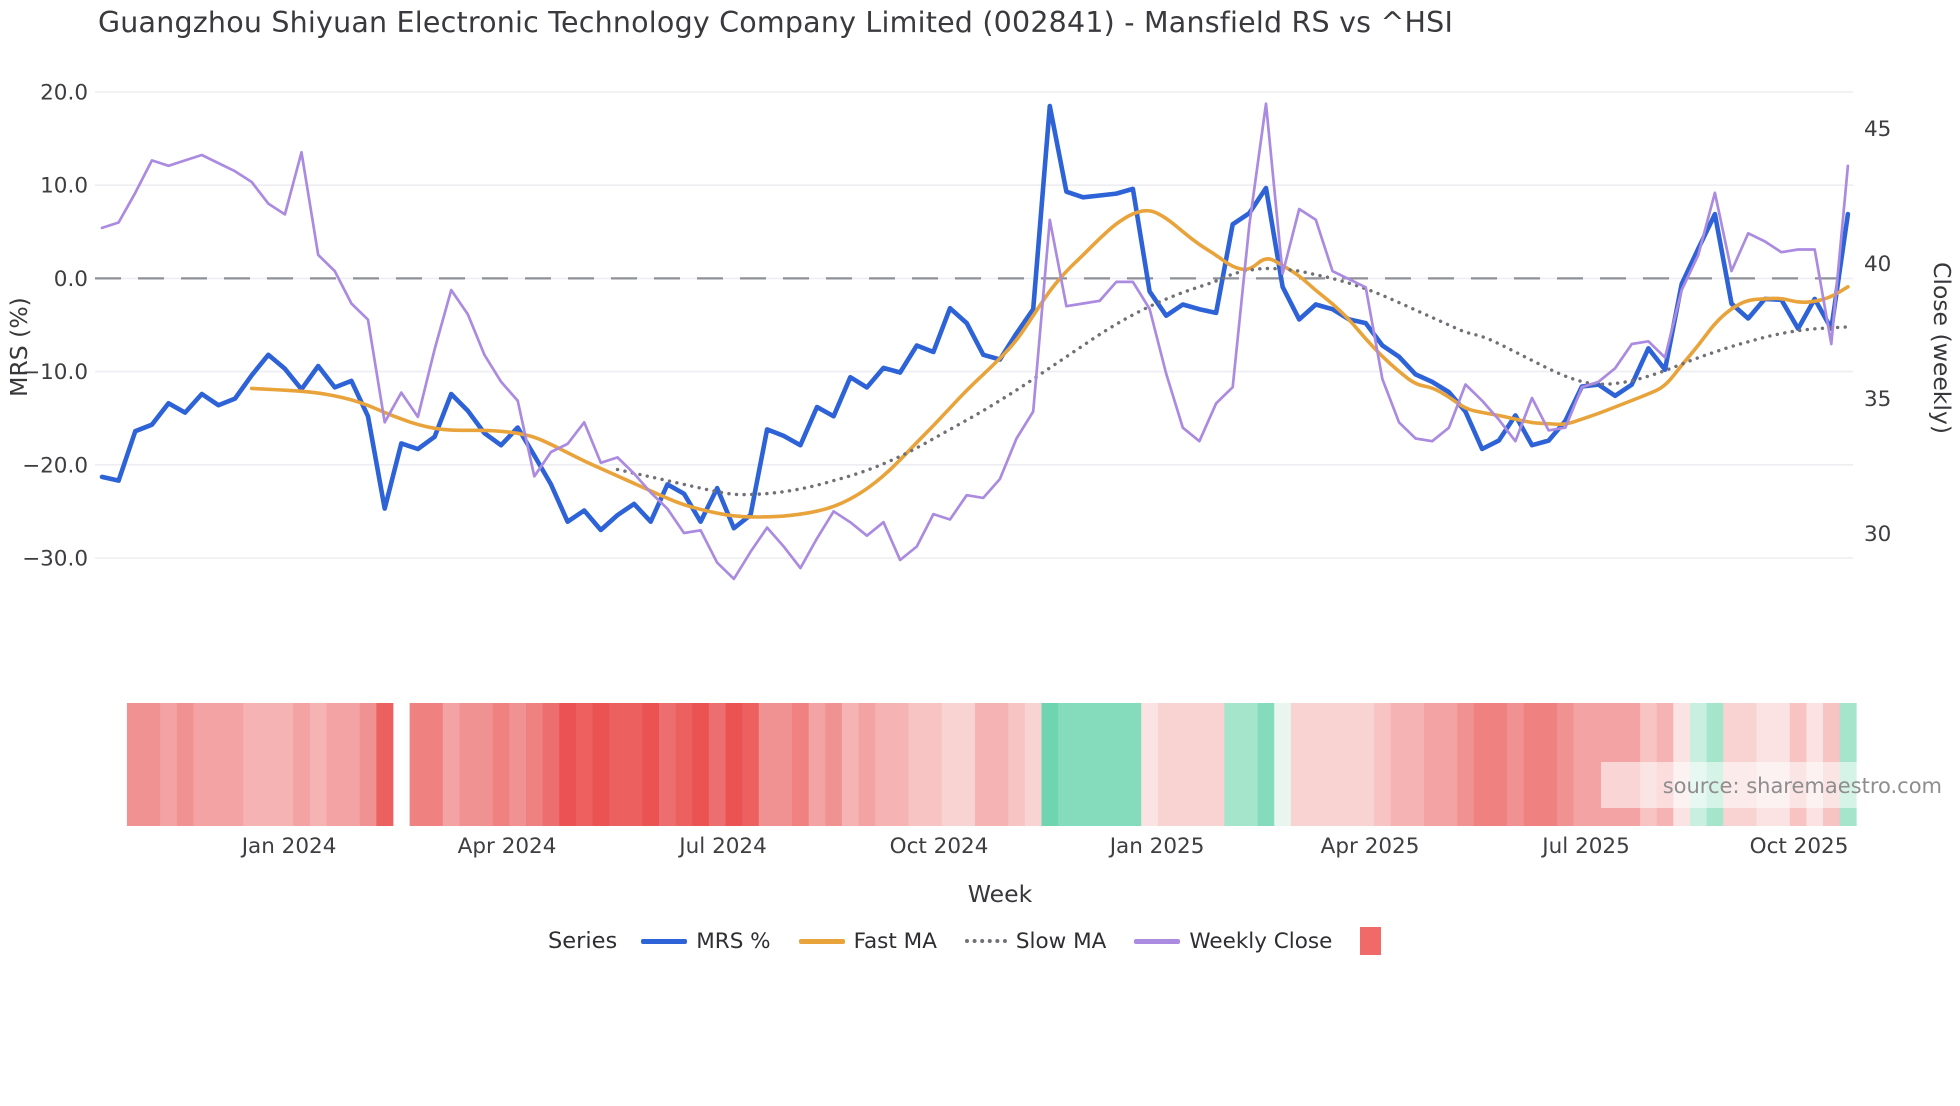 Image resolution: width=1960 pixels, height=1106 pixels. I want to click on legend-label-close: Weekly Close, so click(1261, 941).